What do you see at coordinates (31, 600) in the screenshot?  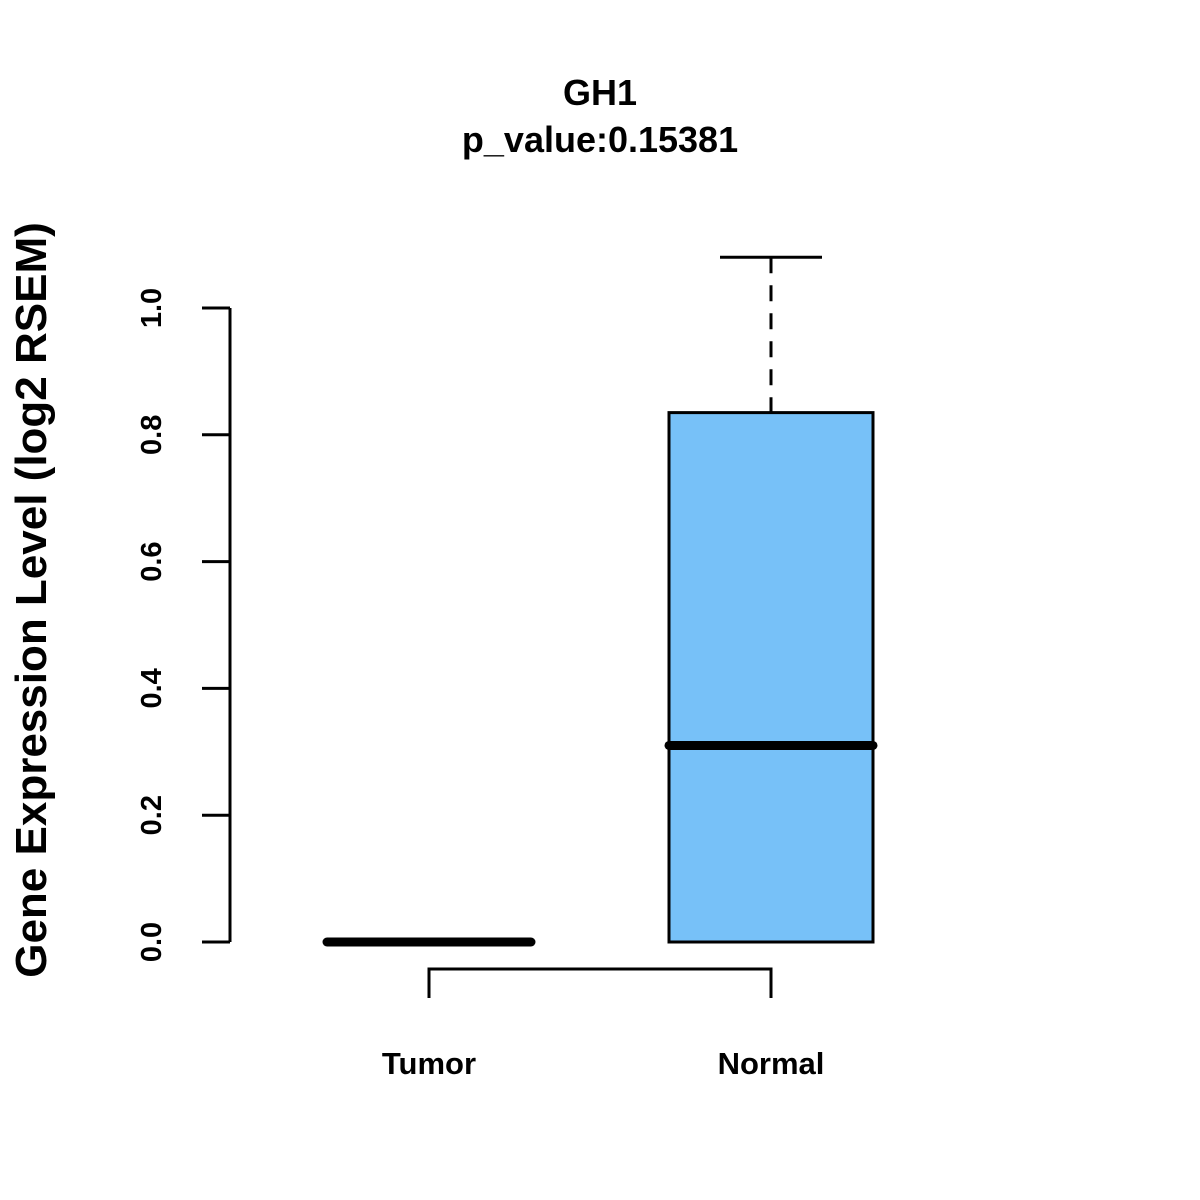 I see `y-axis-label: Gene Expression Level (log2 RSEM)` at bounding box center [31, 600].